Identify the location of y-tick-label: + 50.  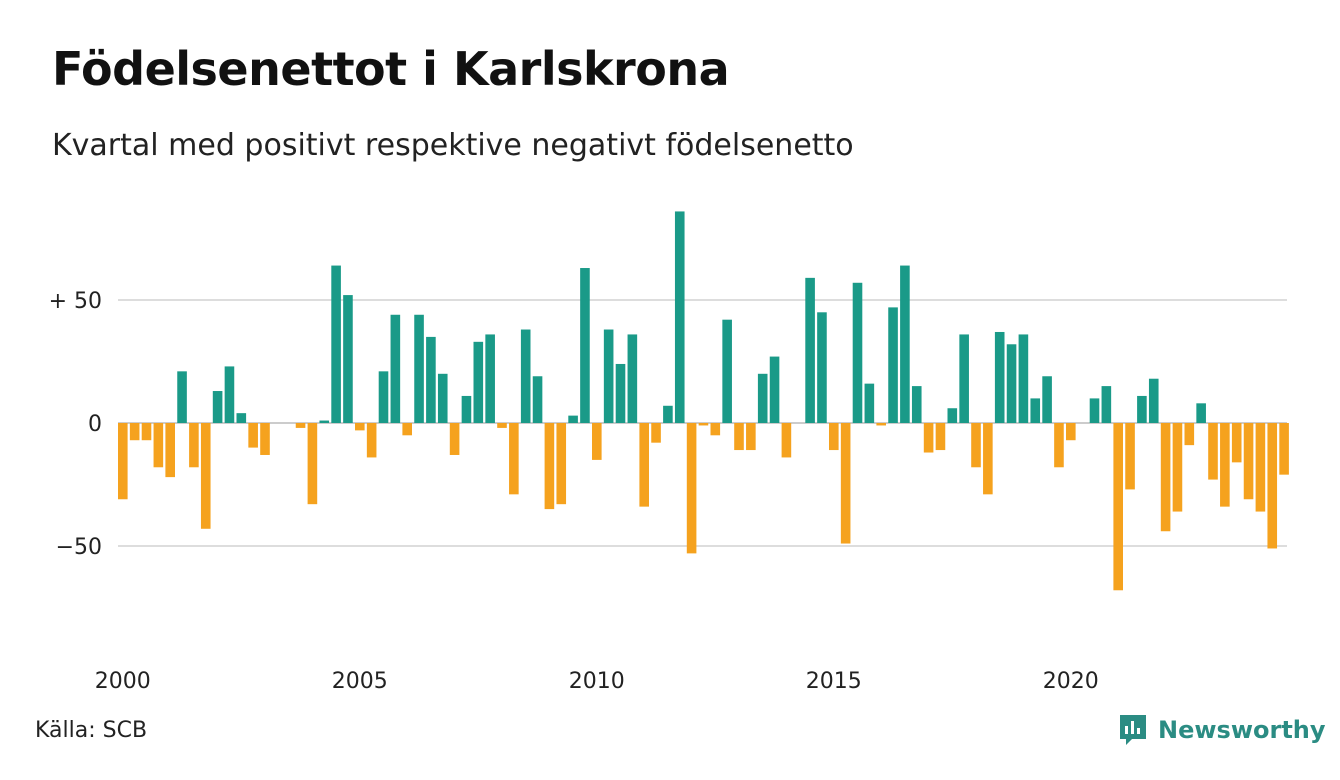
(75, 301).